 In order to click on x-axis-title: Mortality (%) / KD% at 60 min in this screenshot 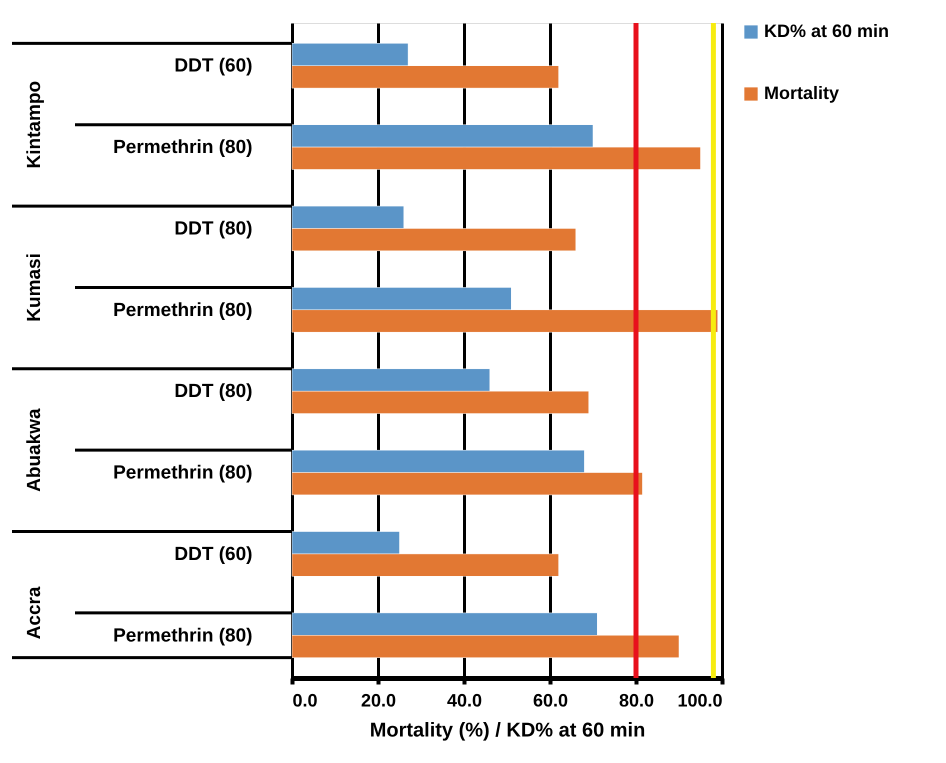, I will do `click(508, 731)`.